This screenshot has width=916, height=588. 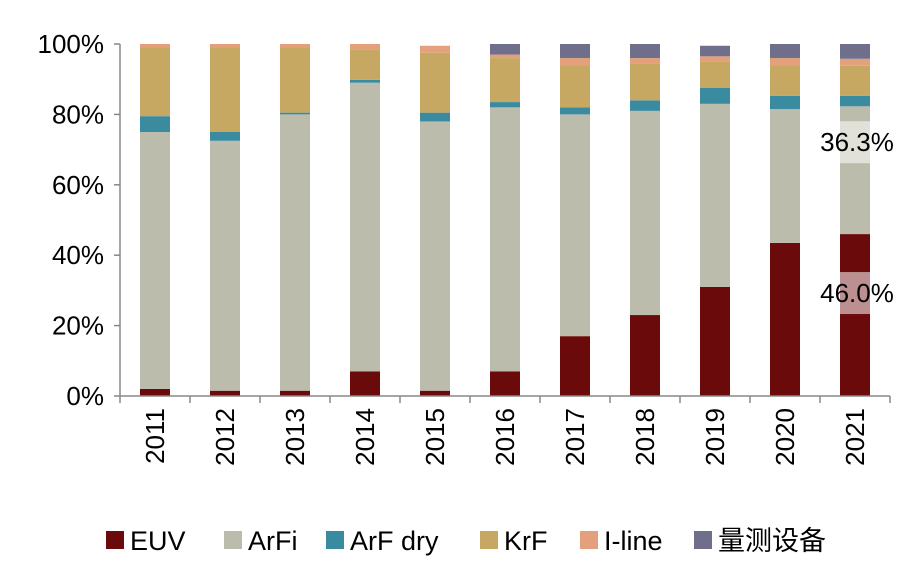 What do you see at coordinates (715, 437) in the screenshot?
I see `x-tick-label: 2019` at bounding box center [715, 437].